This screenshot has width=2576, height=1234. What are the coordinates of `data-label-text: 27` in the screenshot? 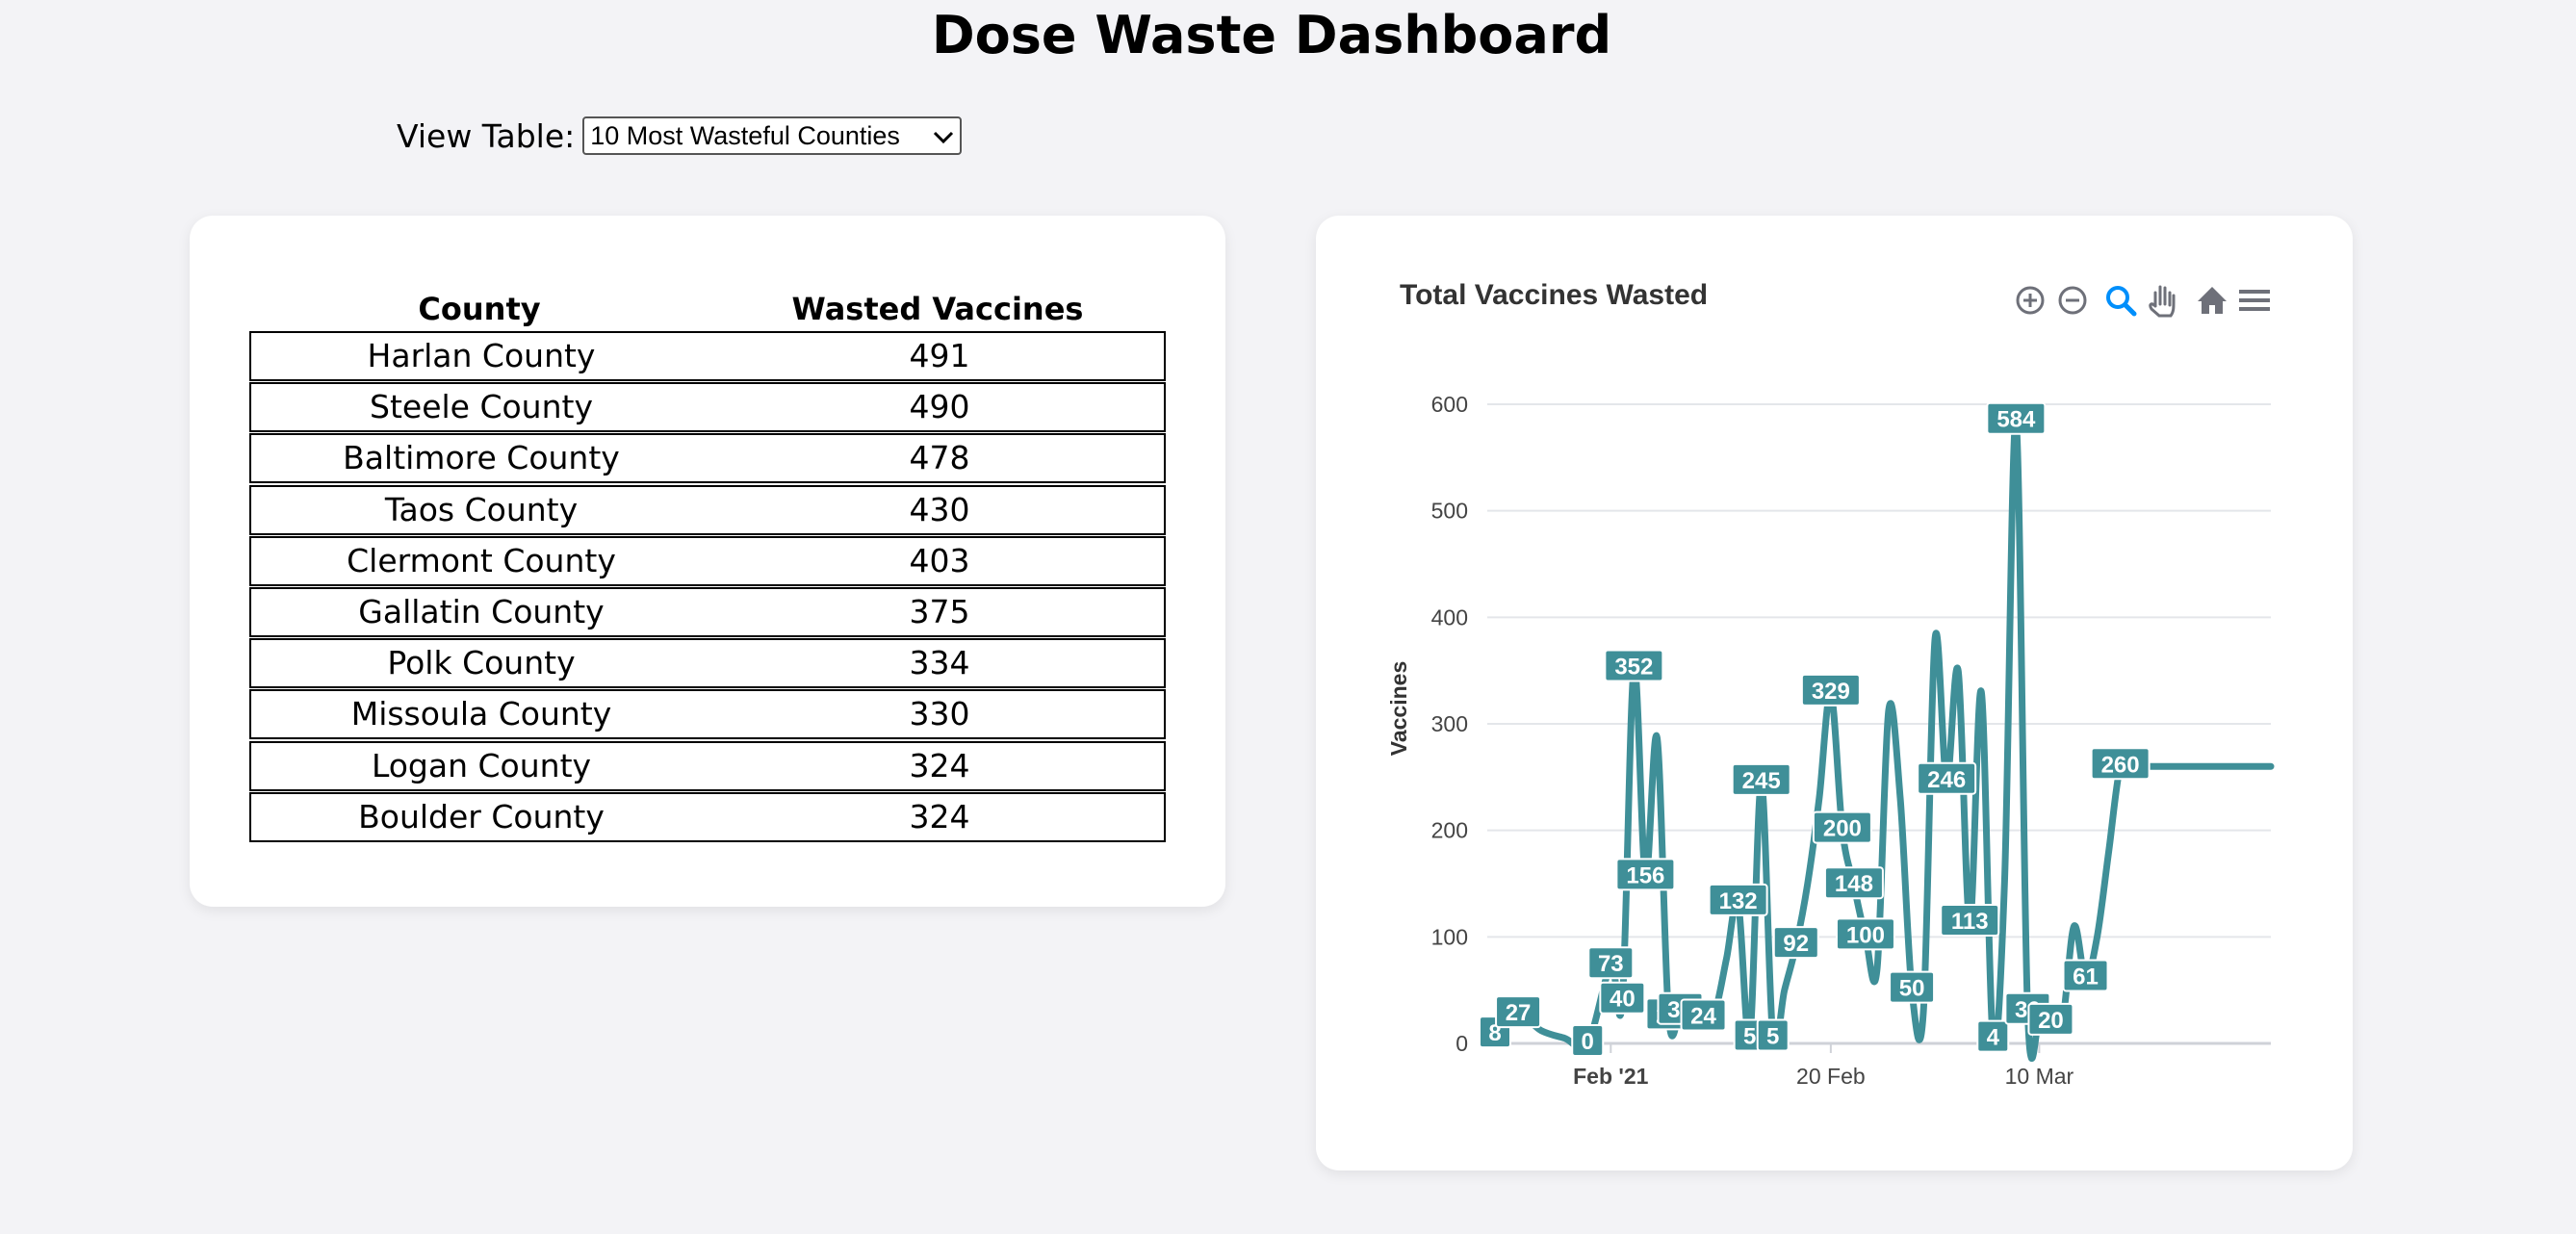 It's located at (1519, 1013).